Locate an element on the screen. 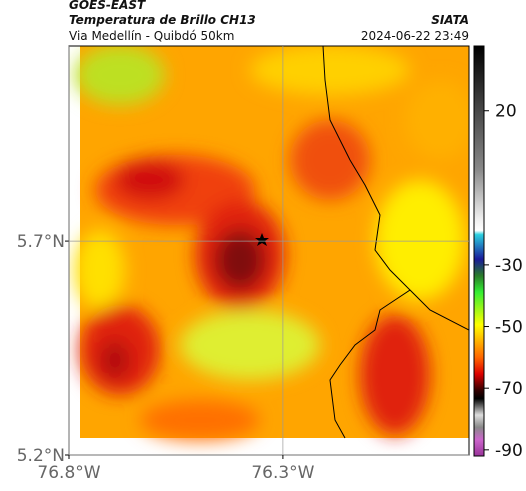 This screenshot has height=491, width=526. colorbar-tick-label: -70 is located at coordinates (509, 389).